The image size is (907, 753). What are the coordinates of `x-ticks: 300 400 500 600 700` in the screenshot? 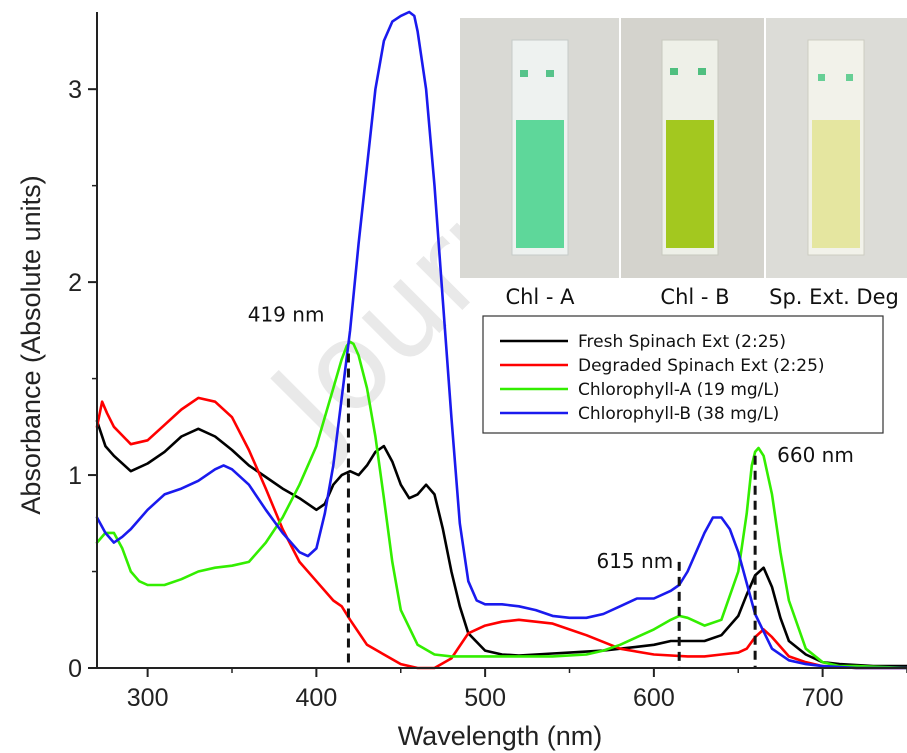 It's located at (517, 690).